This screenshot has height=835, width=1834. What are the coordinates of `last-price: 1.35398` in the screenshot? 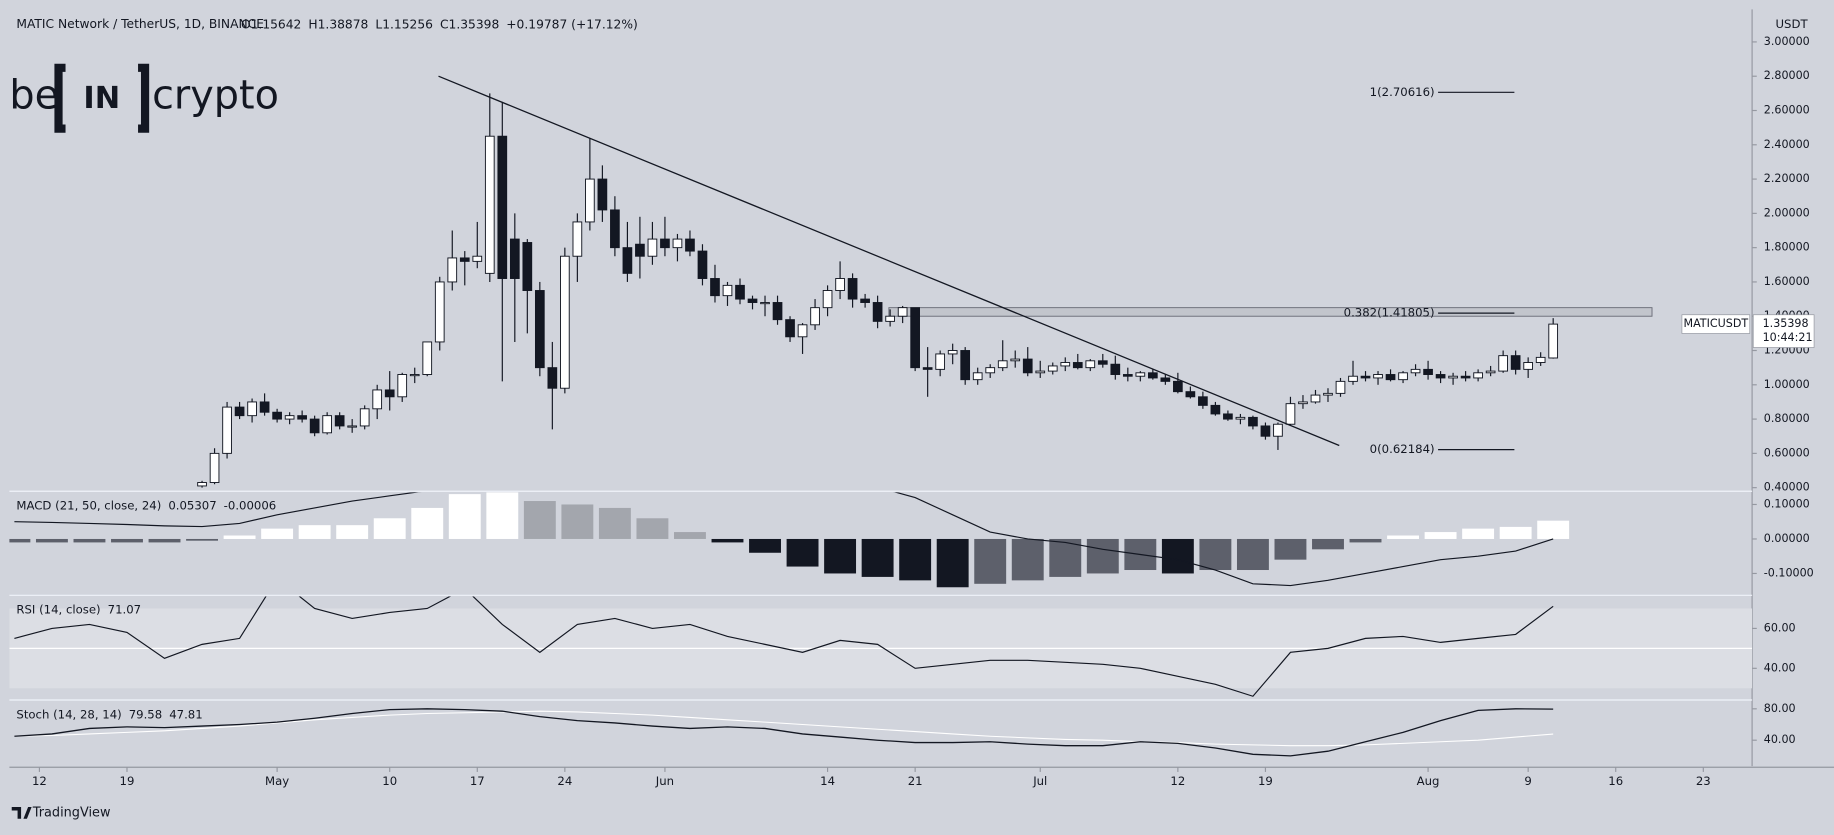 It's located at (1786, 323).